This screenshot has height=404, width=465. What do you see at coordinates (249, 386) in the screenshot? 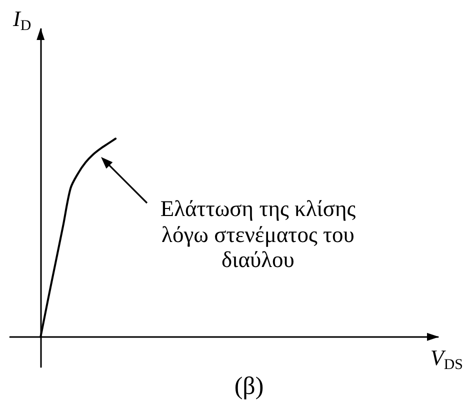
I see `text: (β)` at bounding box center [249, 386].